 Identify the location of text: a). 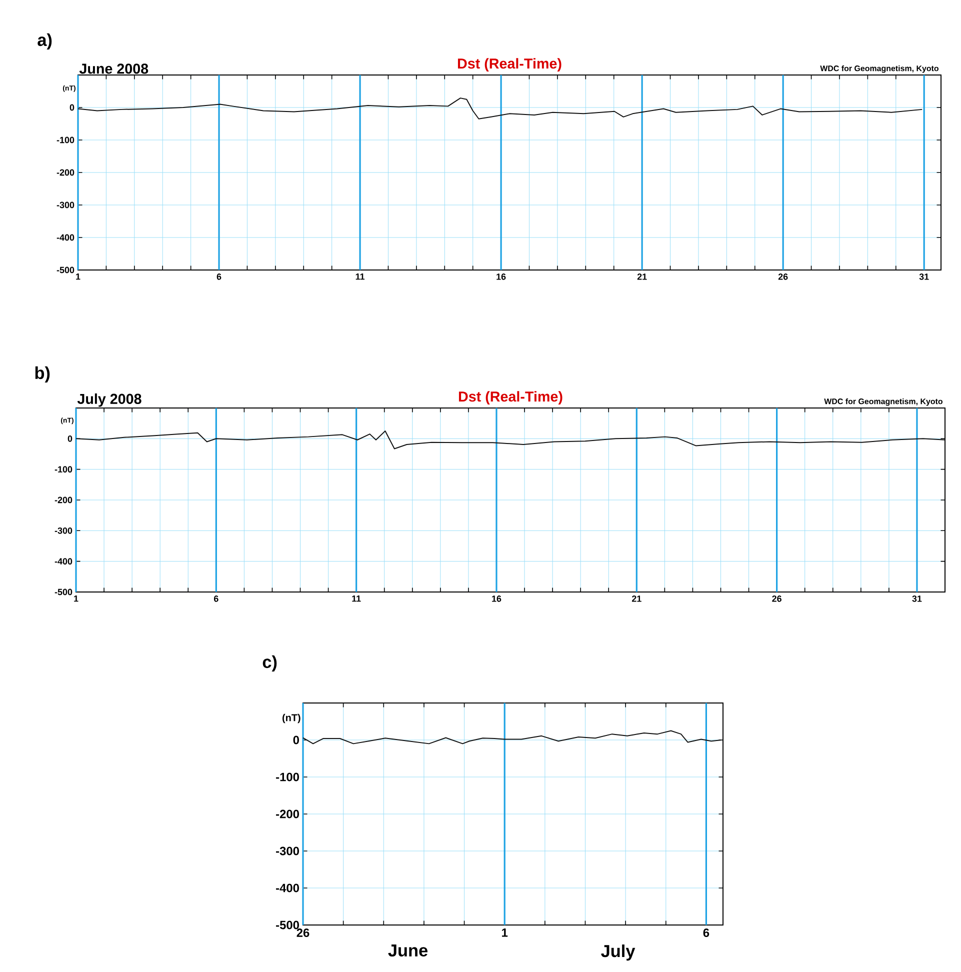
(45, 41).